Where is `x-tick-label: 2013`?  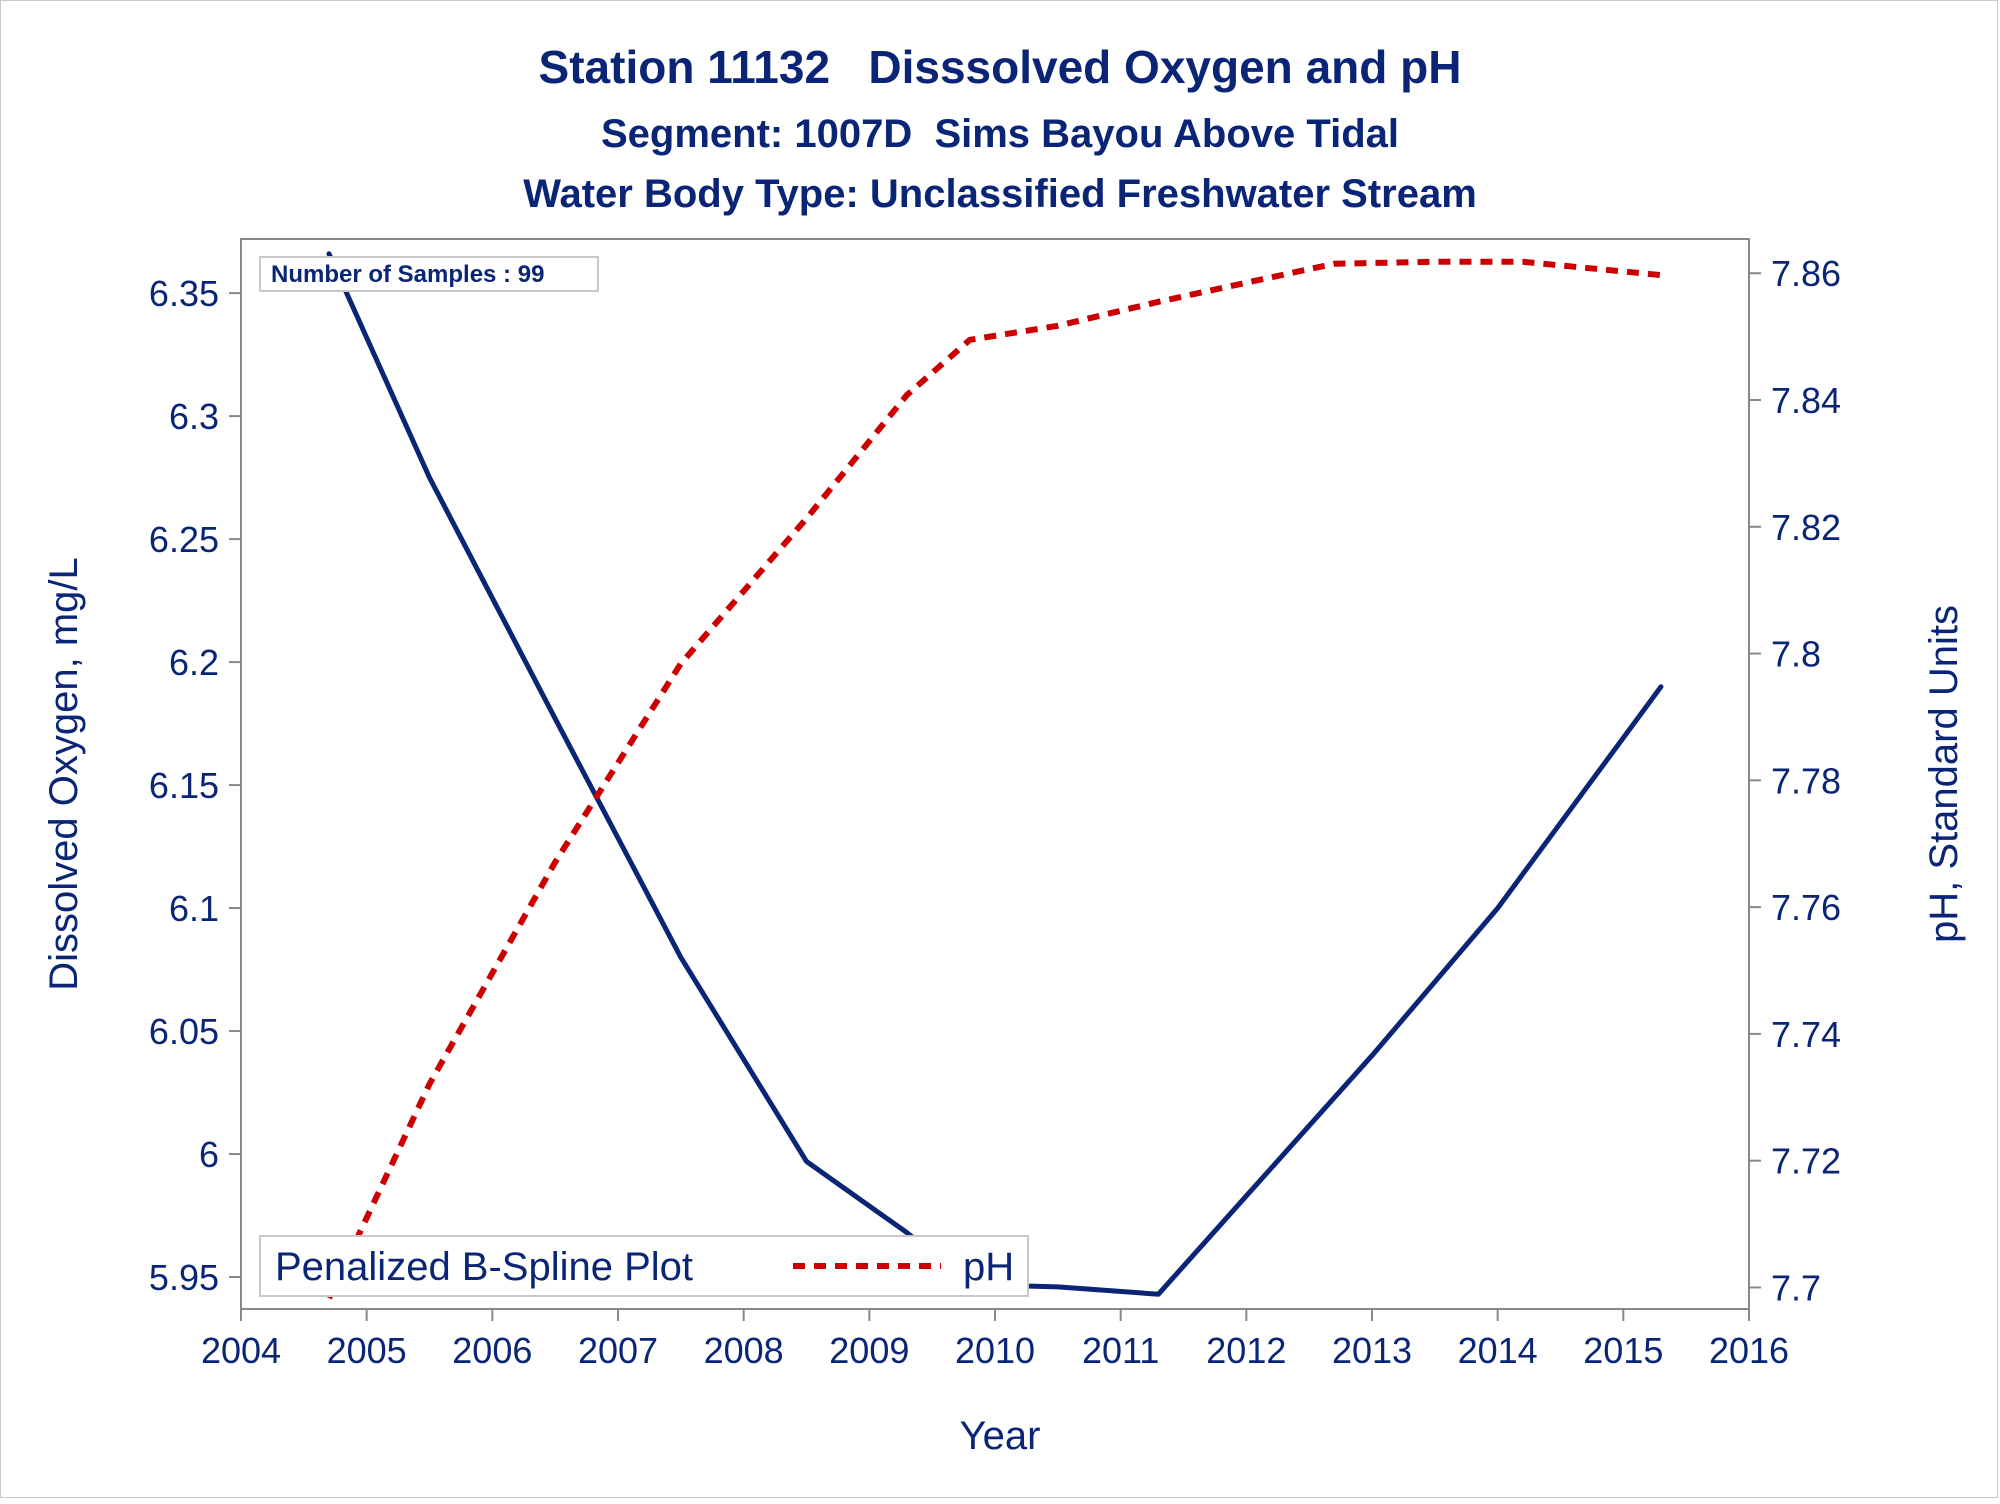 x-tick-label: 2013 is located at coordinates (1372, 1350).